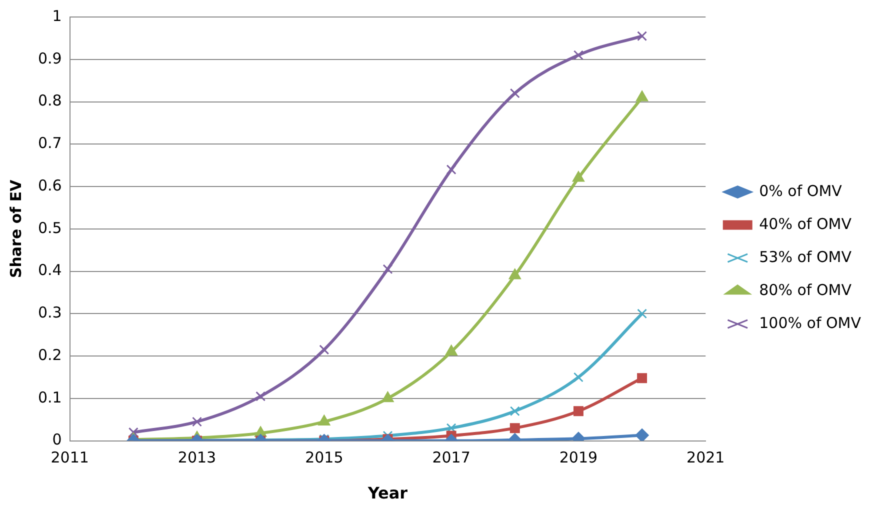 The width and height of the screenshot is (875, 512). What do you see at coordinates (805, 257) in the screenshot?
I see `legend-label: 53% of OMV` at bounding box center [805, 257].